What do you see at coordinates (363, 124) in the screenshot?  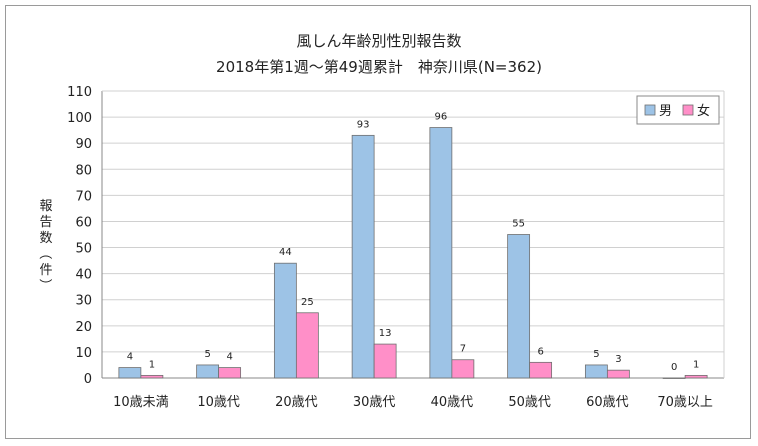 I see `data-label: 93` at bounding box center [363, 124].